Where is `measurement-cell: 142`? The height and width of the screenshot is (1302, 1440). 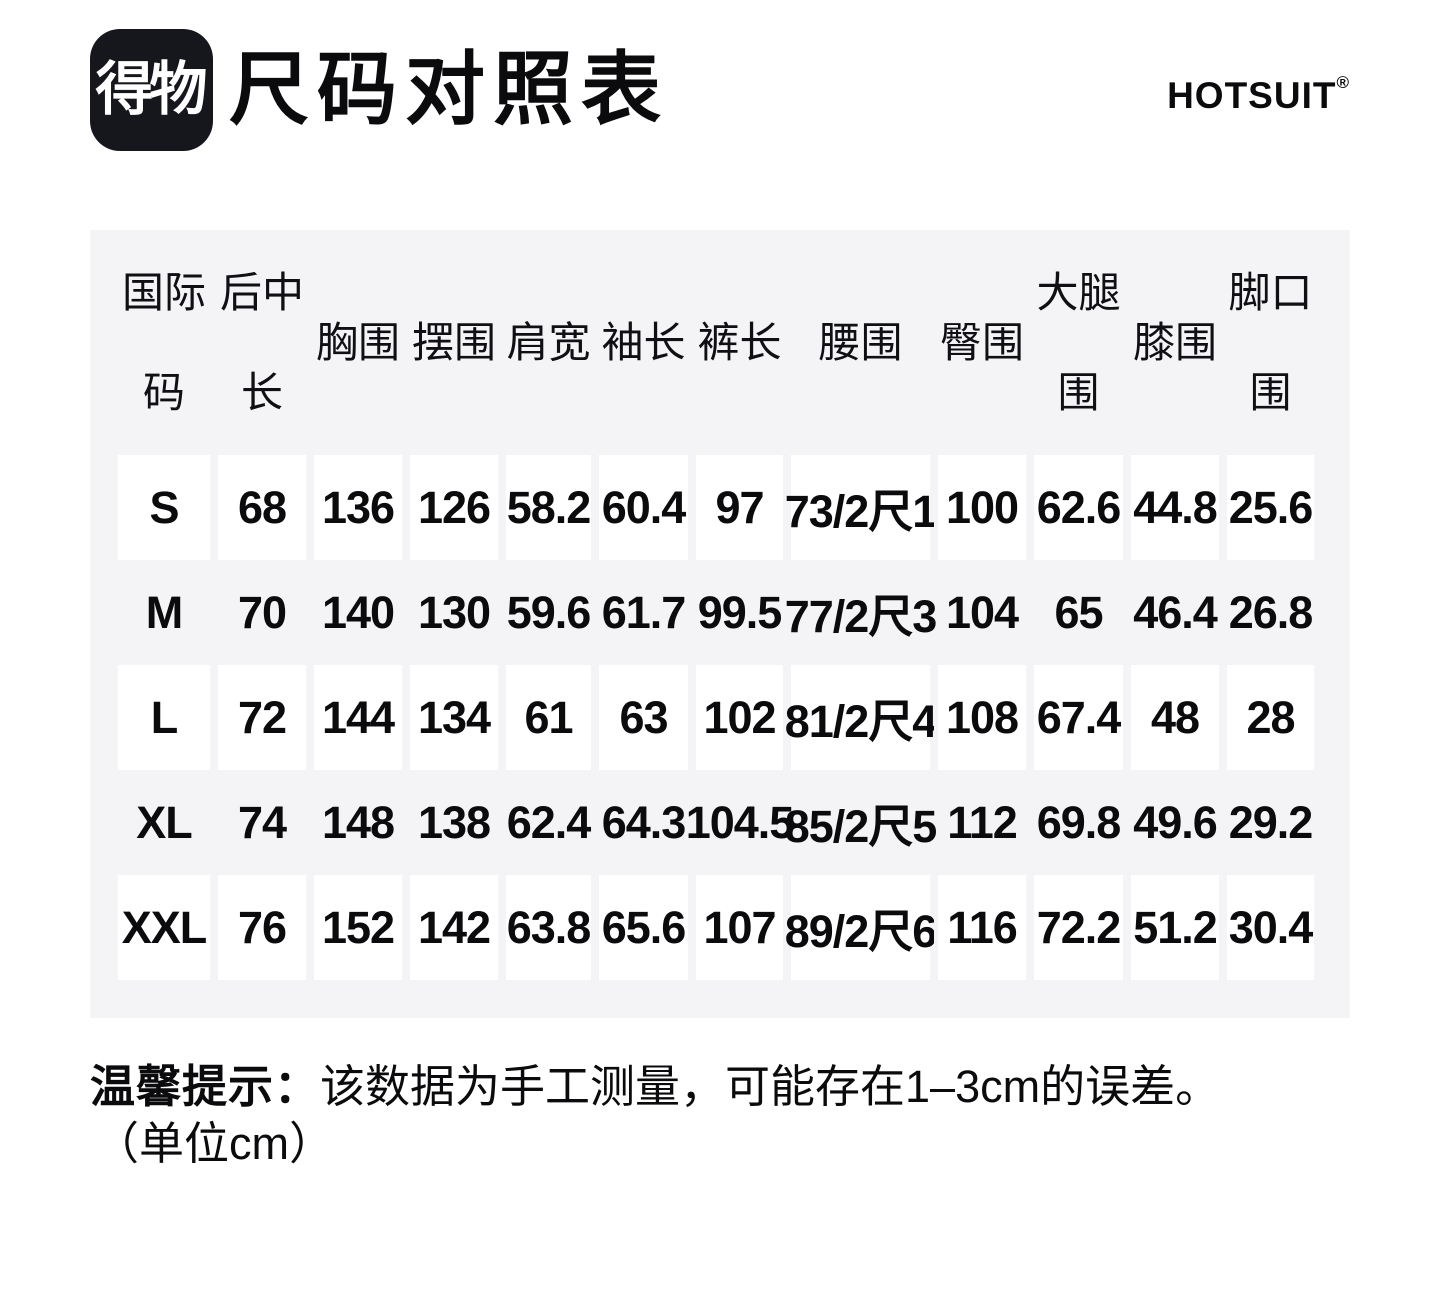
measurement-cell: 142 is located at coordinates (454, 927).